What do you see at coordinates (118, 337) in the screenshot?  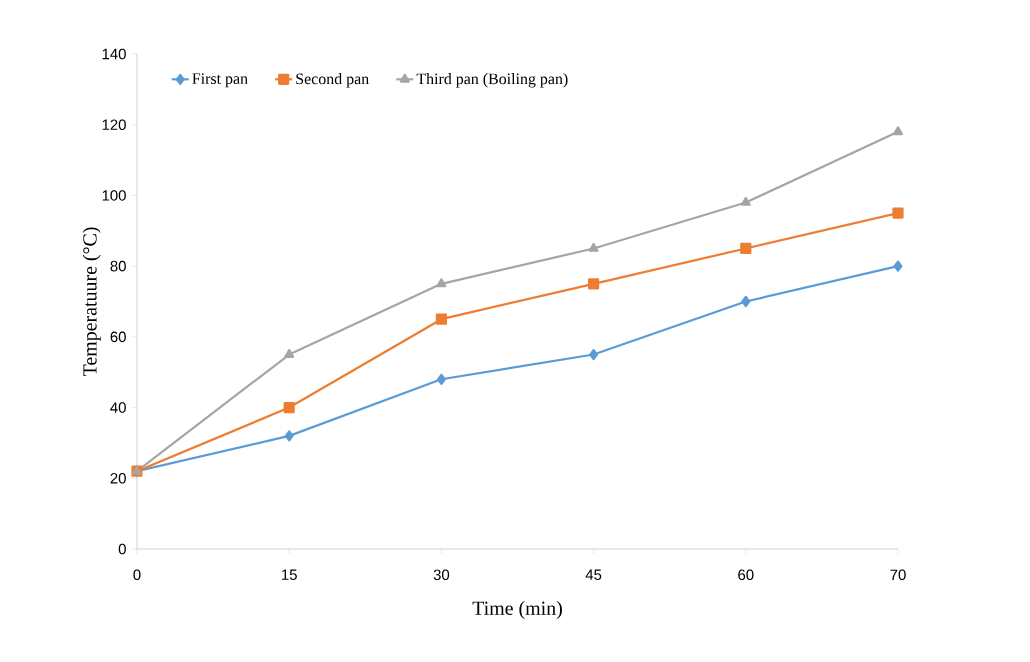 I see `y-tick-label: 60` at bounding box center [118, 337].